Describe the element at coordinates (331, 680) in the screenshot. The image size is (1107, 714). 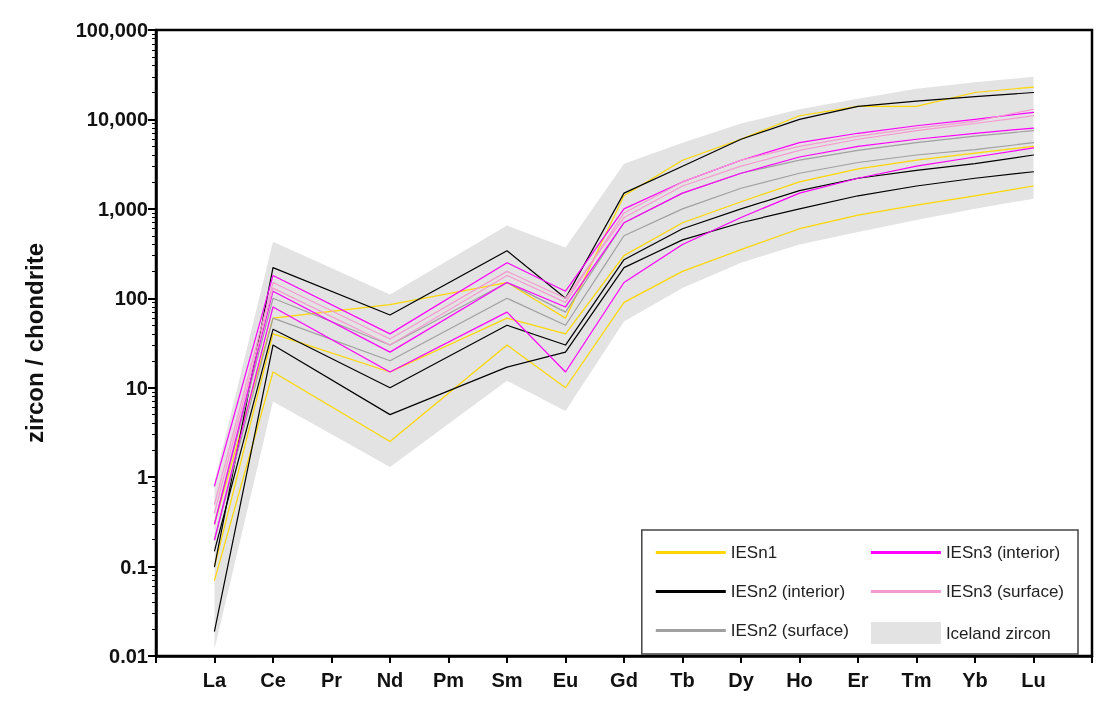
I see `x-tick-label: Pr` at that location.